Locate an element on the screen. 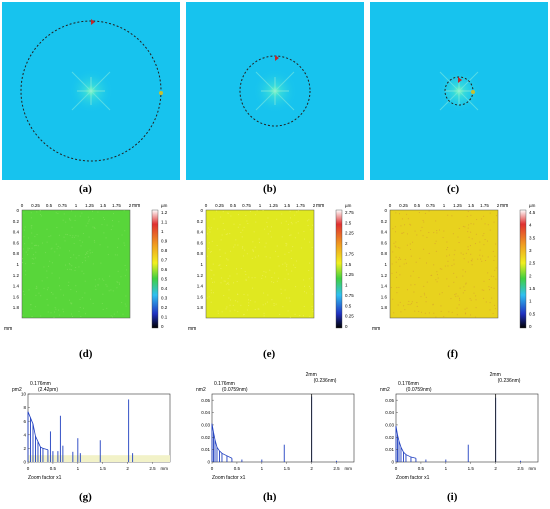 The image size is (550, 509). y-tick-label: 1.2 is located at coordinates (200, 275).